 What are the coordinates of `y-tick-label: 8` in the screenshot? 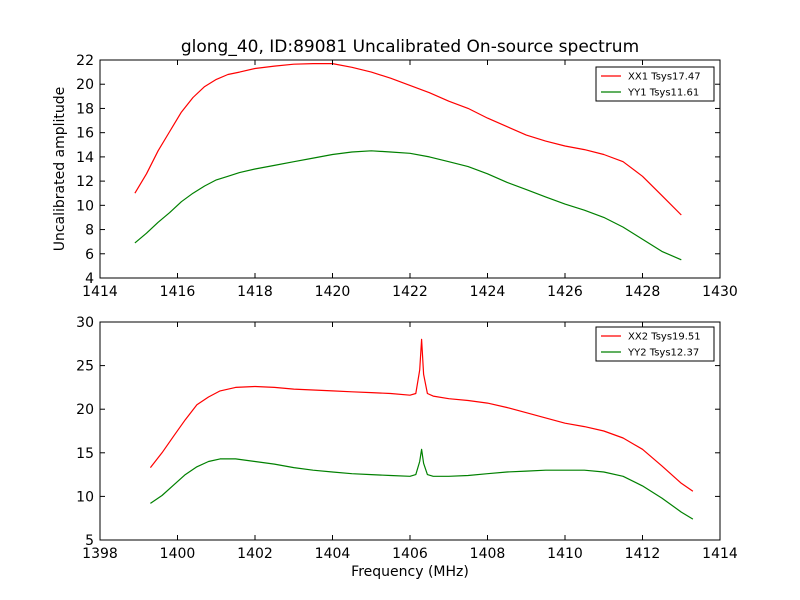 It's located at (89, 231).